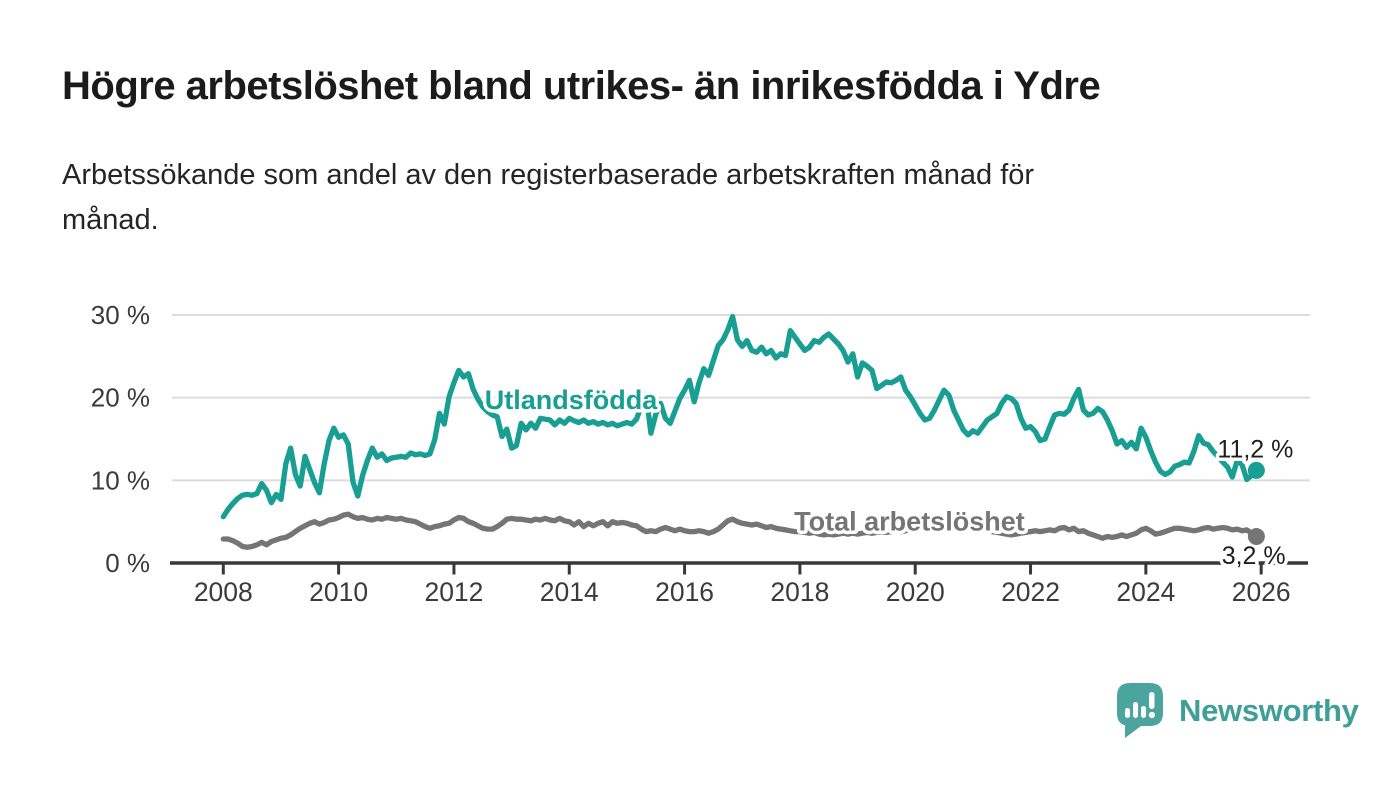 The height and width of the screenshot is (794, 1400). I want to click on annotation-label: Total arbetslöshet, so click(909, 522).